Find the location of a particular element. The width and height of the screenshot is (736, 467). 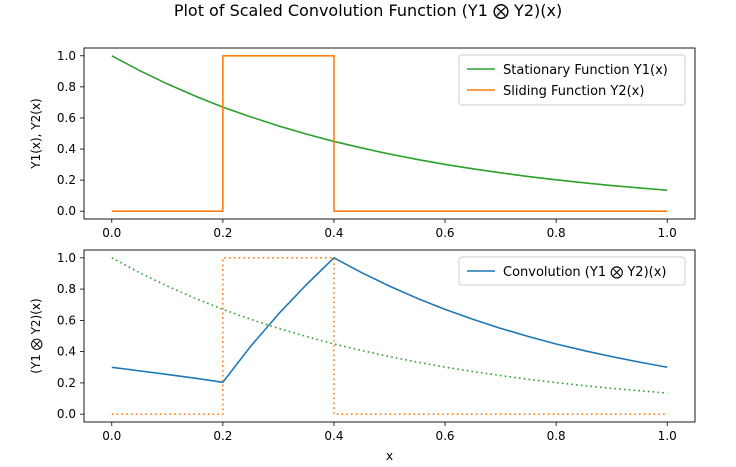

y-axis-label: (Y1 ⨂ Y2)(x) is located at coordinates (36, 335).